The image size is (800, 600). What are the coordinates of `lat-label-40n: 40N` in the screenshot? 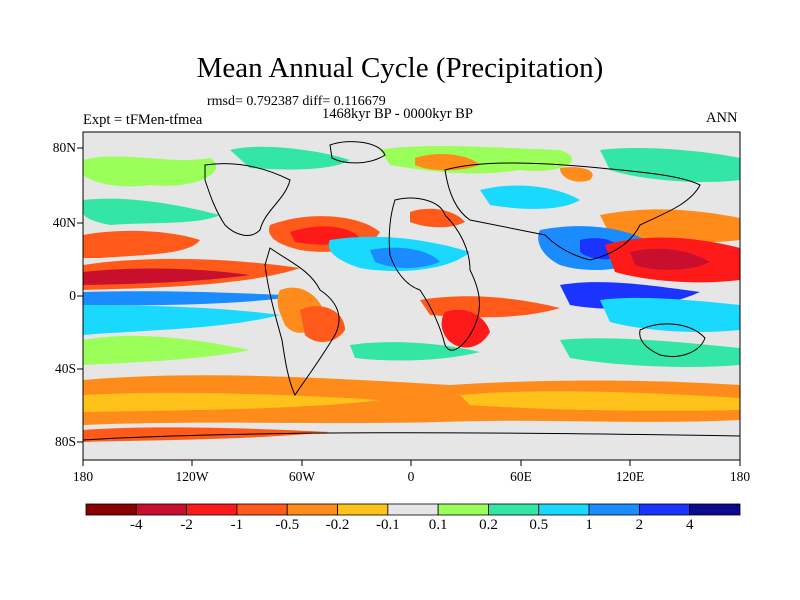 It's located at (64, 222).